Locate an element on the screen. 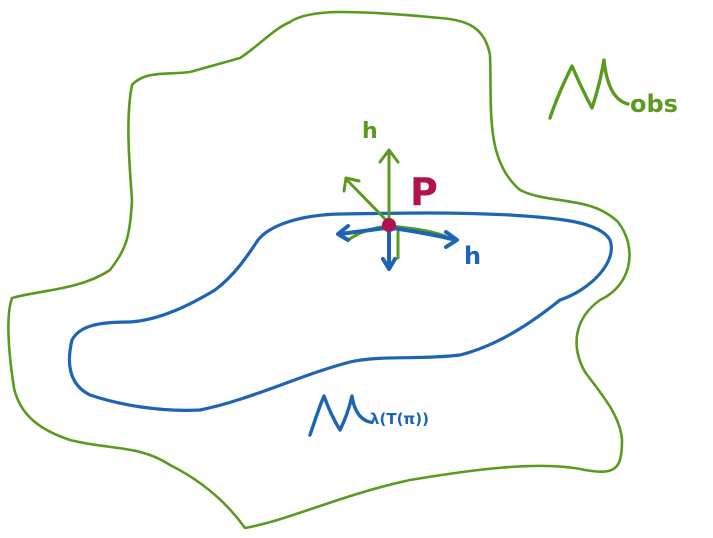 This screenshot has height=538, width=713. inner-label: λ(T(π)) is located at coordinates (368, 415).